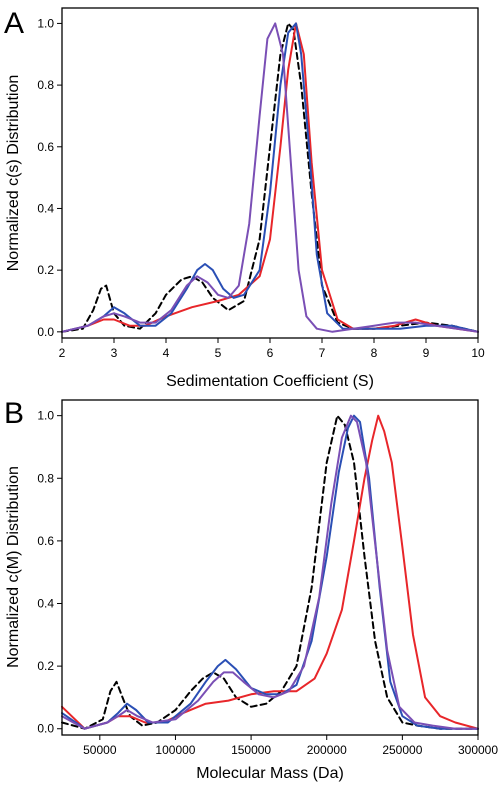  I want to click on x-axis-label: Molecular Mass (Da), so click(270, 773).